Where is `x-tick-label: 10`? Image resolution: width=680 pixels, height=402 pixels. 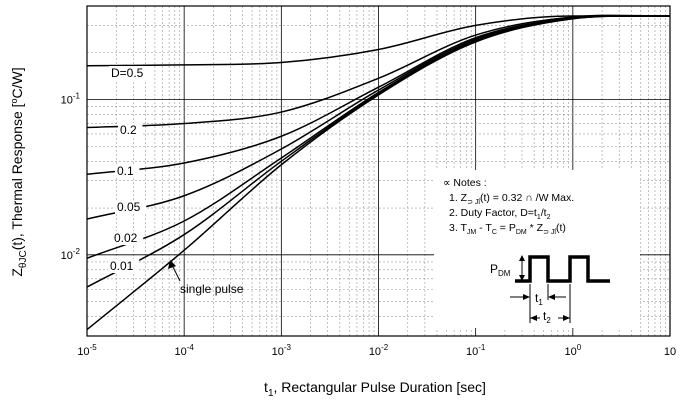 x-tick-label: 10 is located at coordinates (670, 352).